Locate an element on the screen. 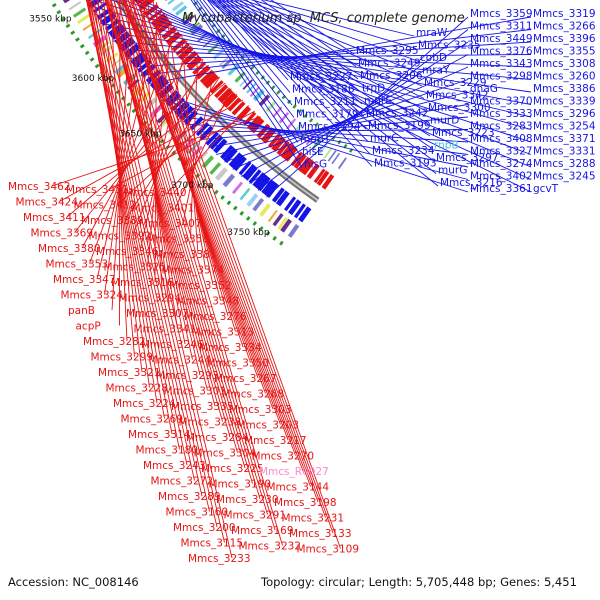  forward-gene-label: hisE is located at coordinates (313, 152).